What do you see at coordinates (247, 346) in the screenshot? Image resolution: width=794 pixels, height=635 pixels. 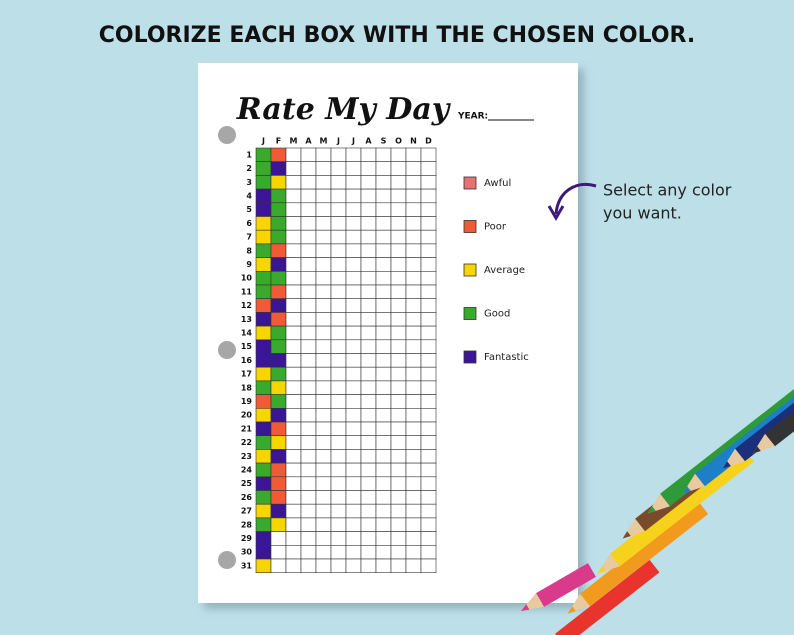 I see `day-label: 15` at bounding box center [247, 346].